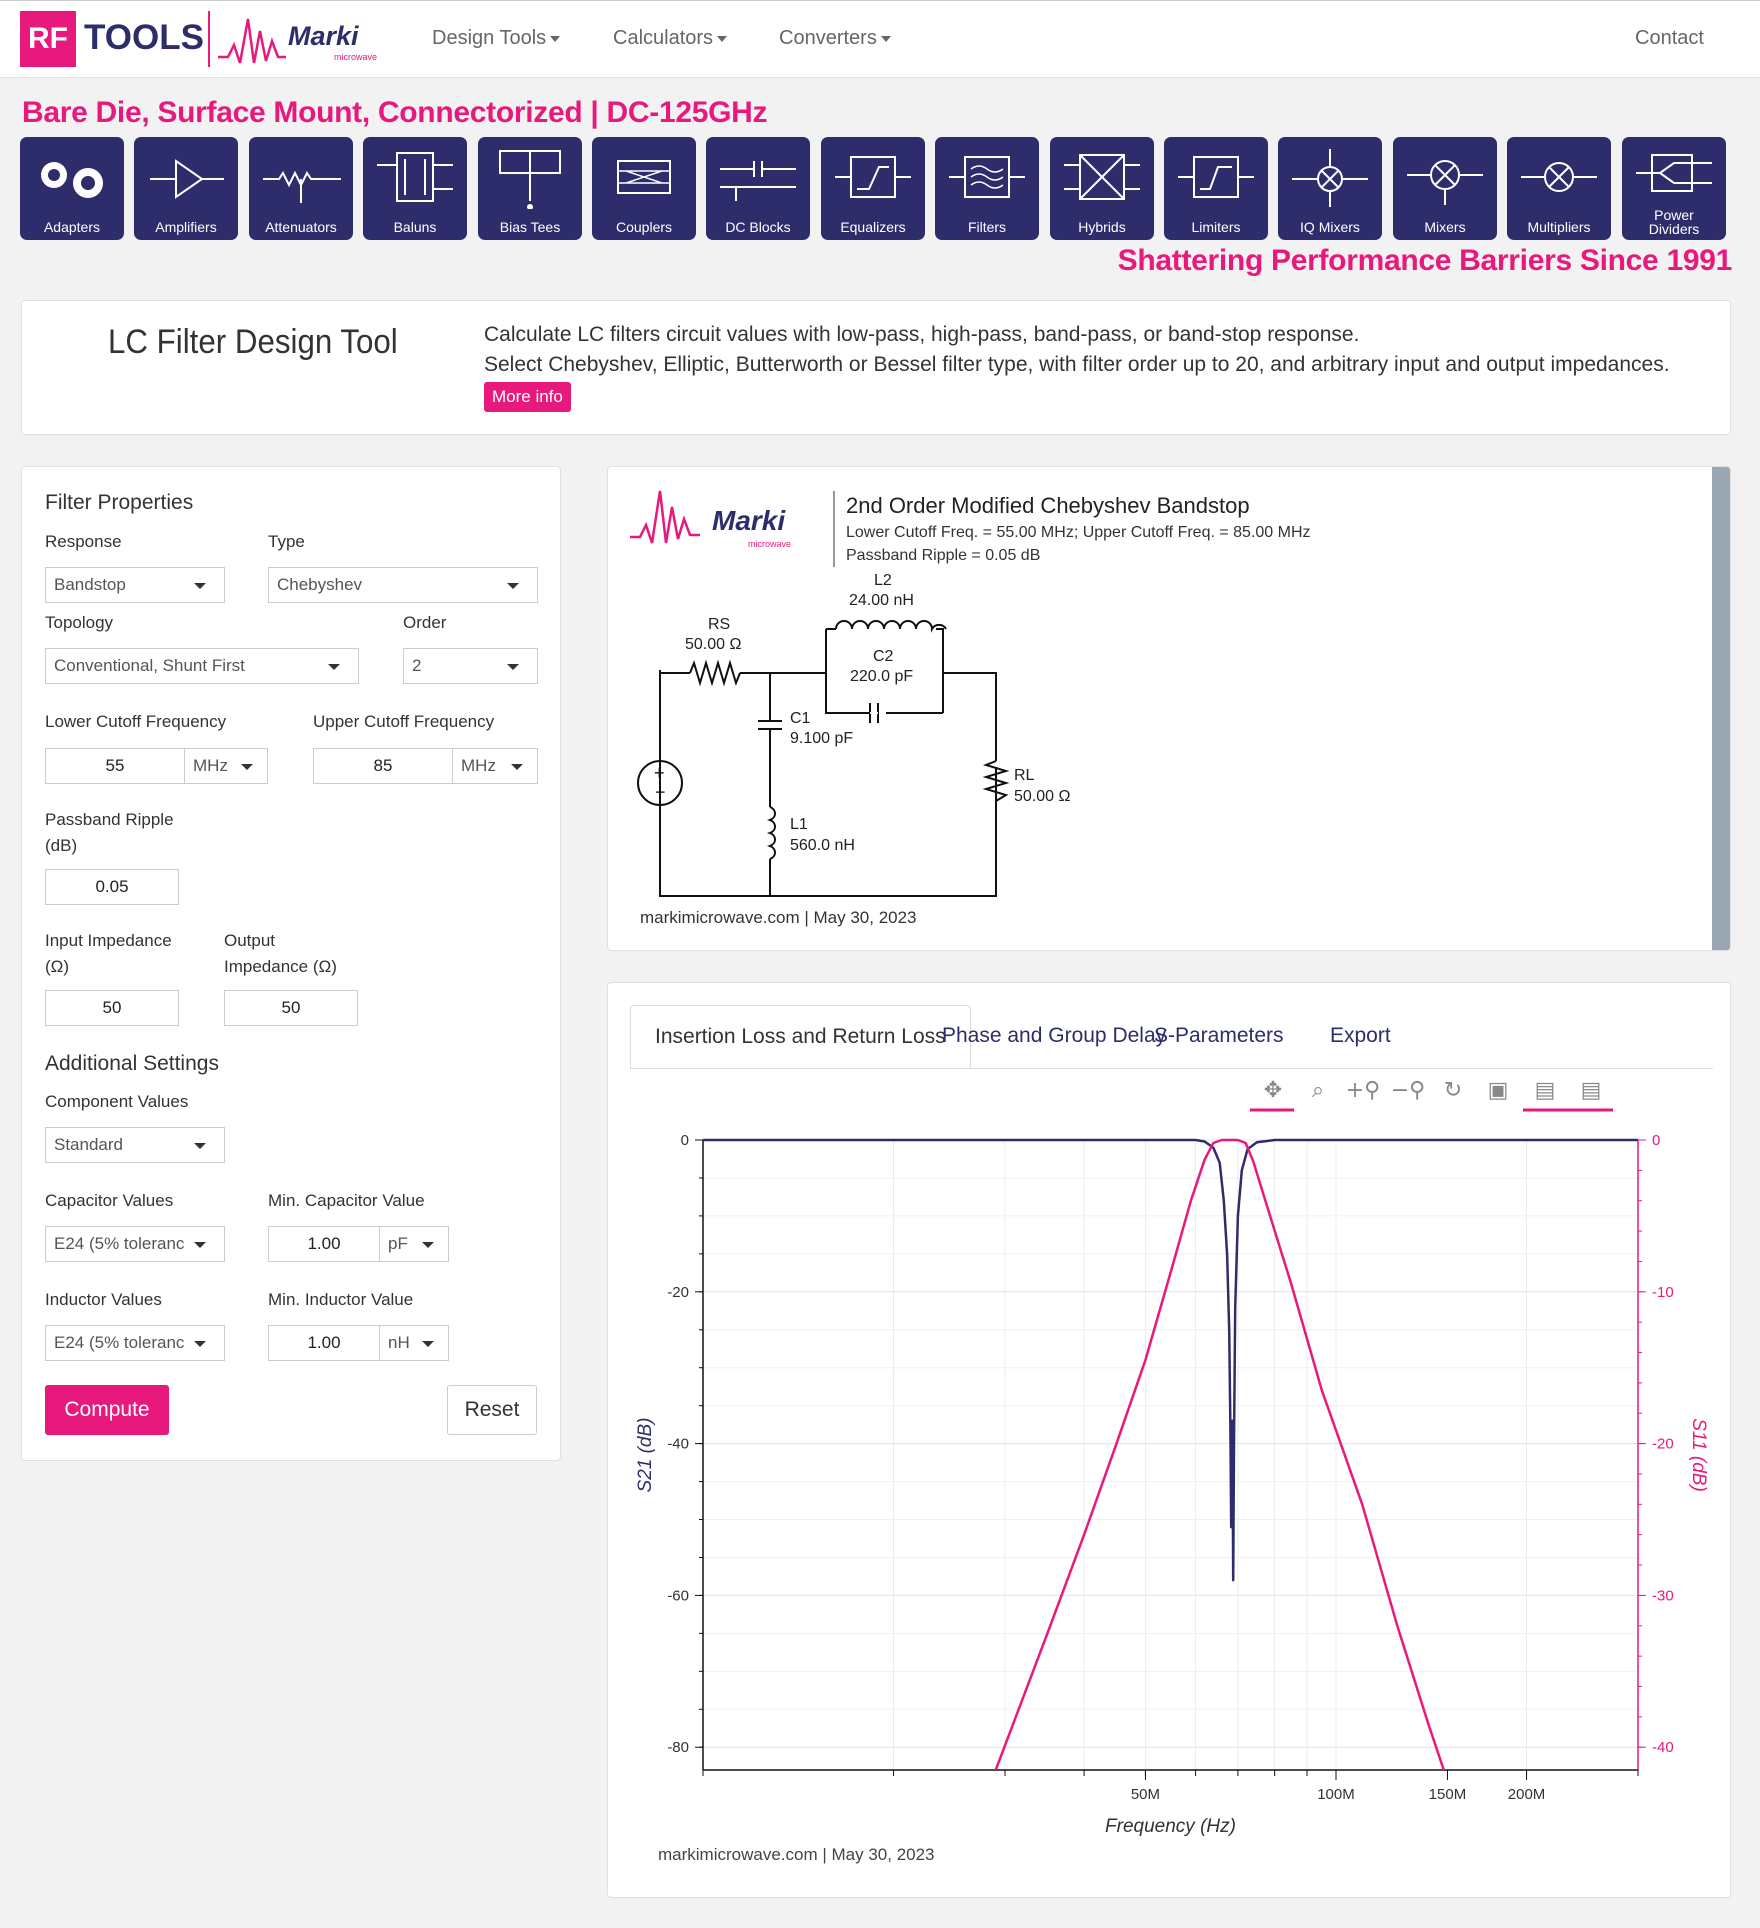 This screenshot has height=1928, width=1760. I want to click on x-tick-label: 100M, so click(1336, 1794).